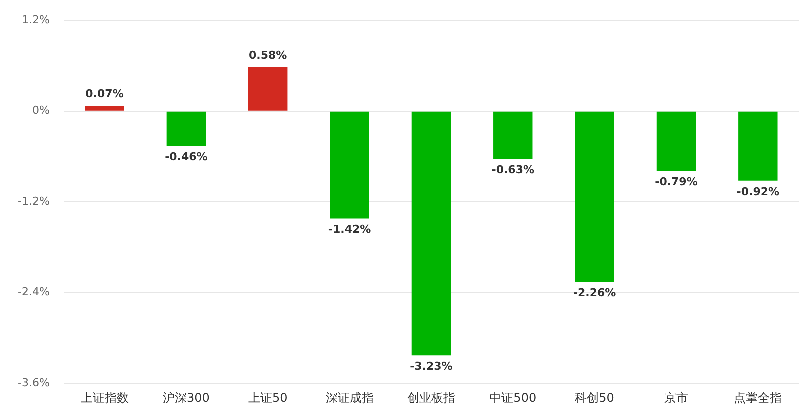 The height and width of the screenshot is (418, 801). I want to click on y-tick-label: -2.4%, so click(34, 292).